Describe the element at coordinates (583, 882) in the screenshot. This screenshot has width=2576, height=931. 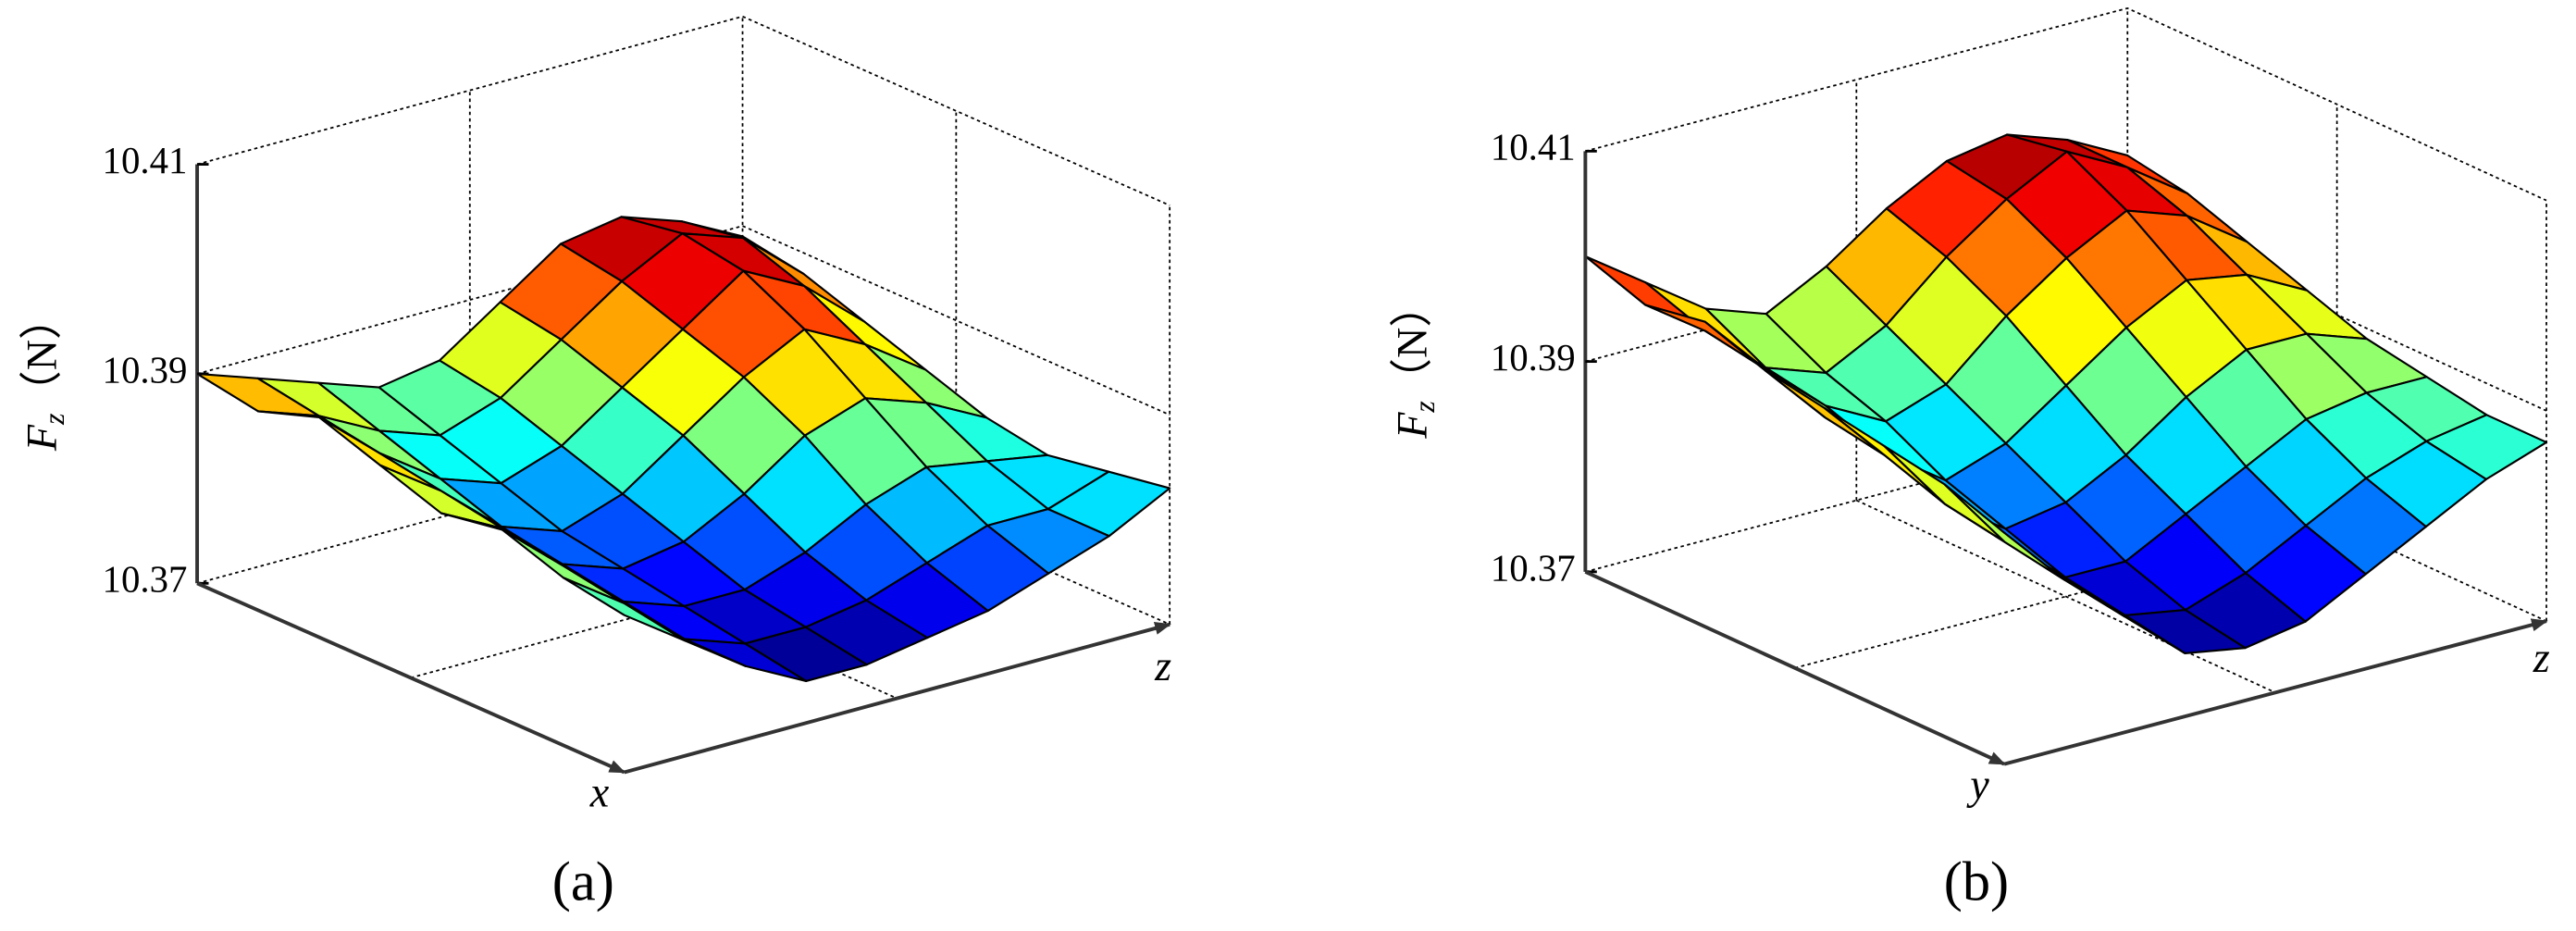
I see `panel-label: (a)` at that location.